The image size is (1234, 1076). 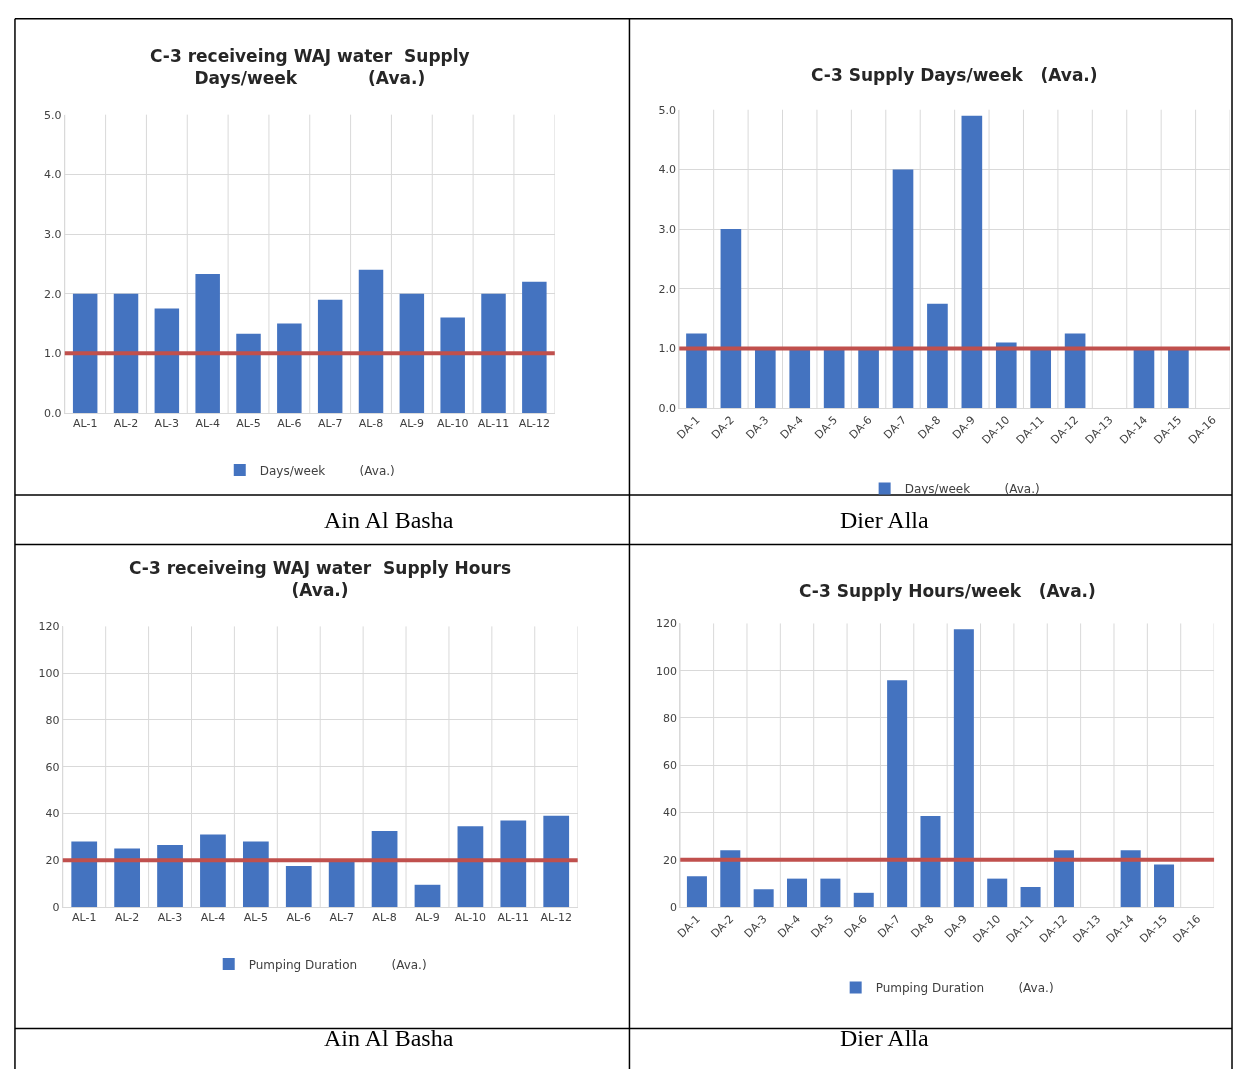 I want to click on y-tick-label: 1.0, so click(x=667, y=349).